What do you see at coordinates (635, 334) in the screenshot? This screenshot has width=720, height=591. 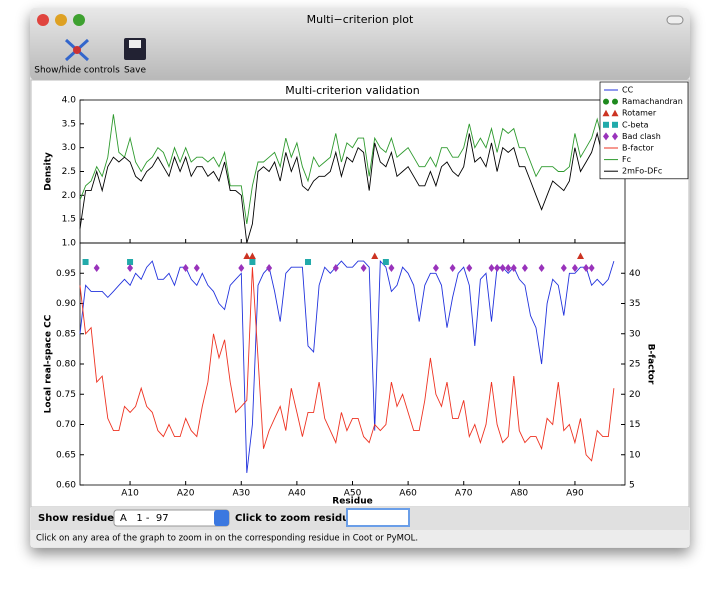 I see `y2-tick-label: 30` at bounding box center [635, 334].